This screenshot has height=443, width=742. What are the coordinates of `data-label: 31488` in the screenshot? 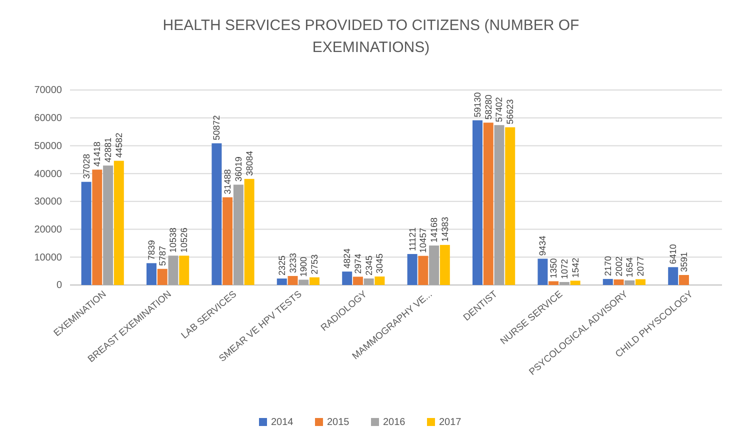 It's located at (227, 181).